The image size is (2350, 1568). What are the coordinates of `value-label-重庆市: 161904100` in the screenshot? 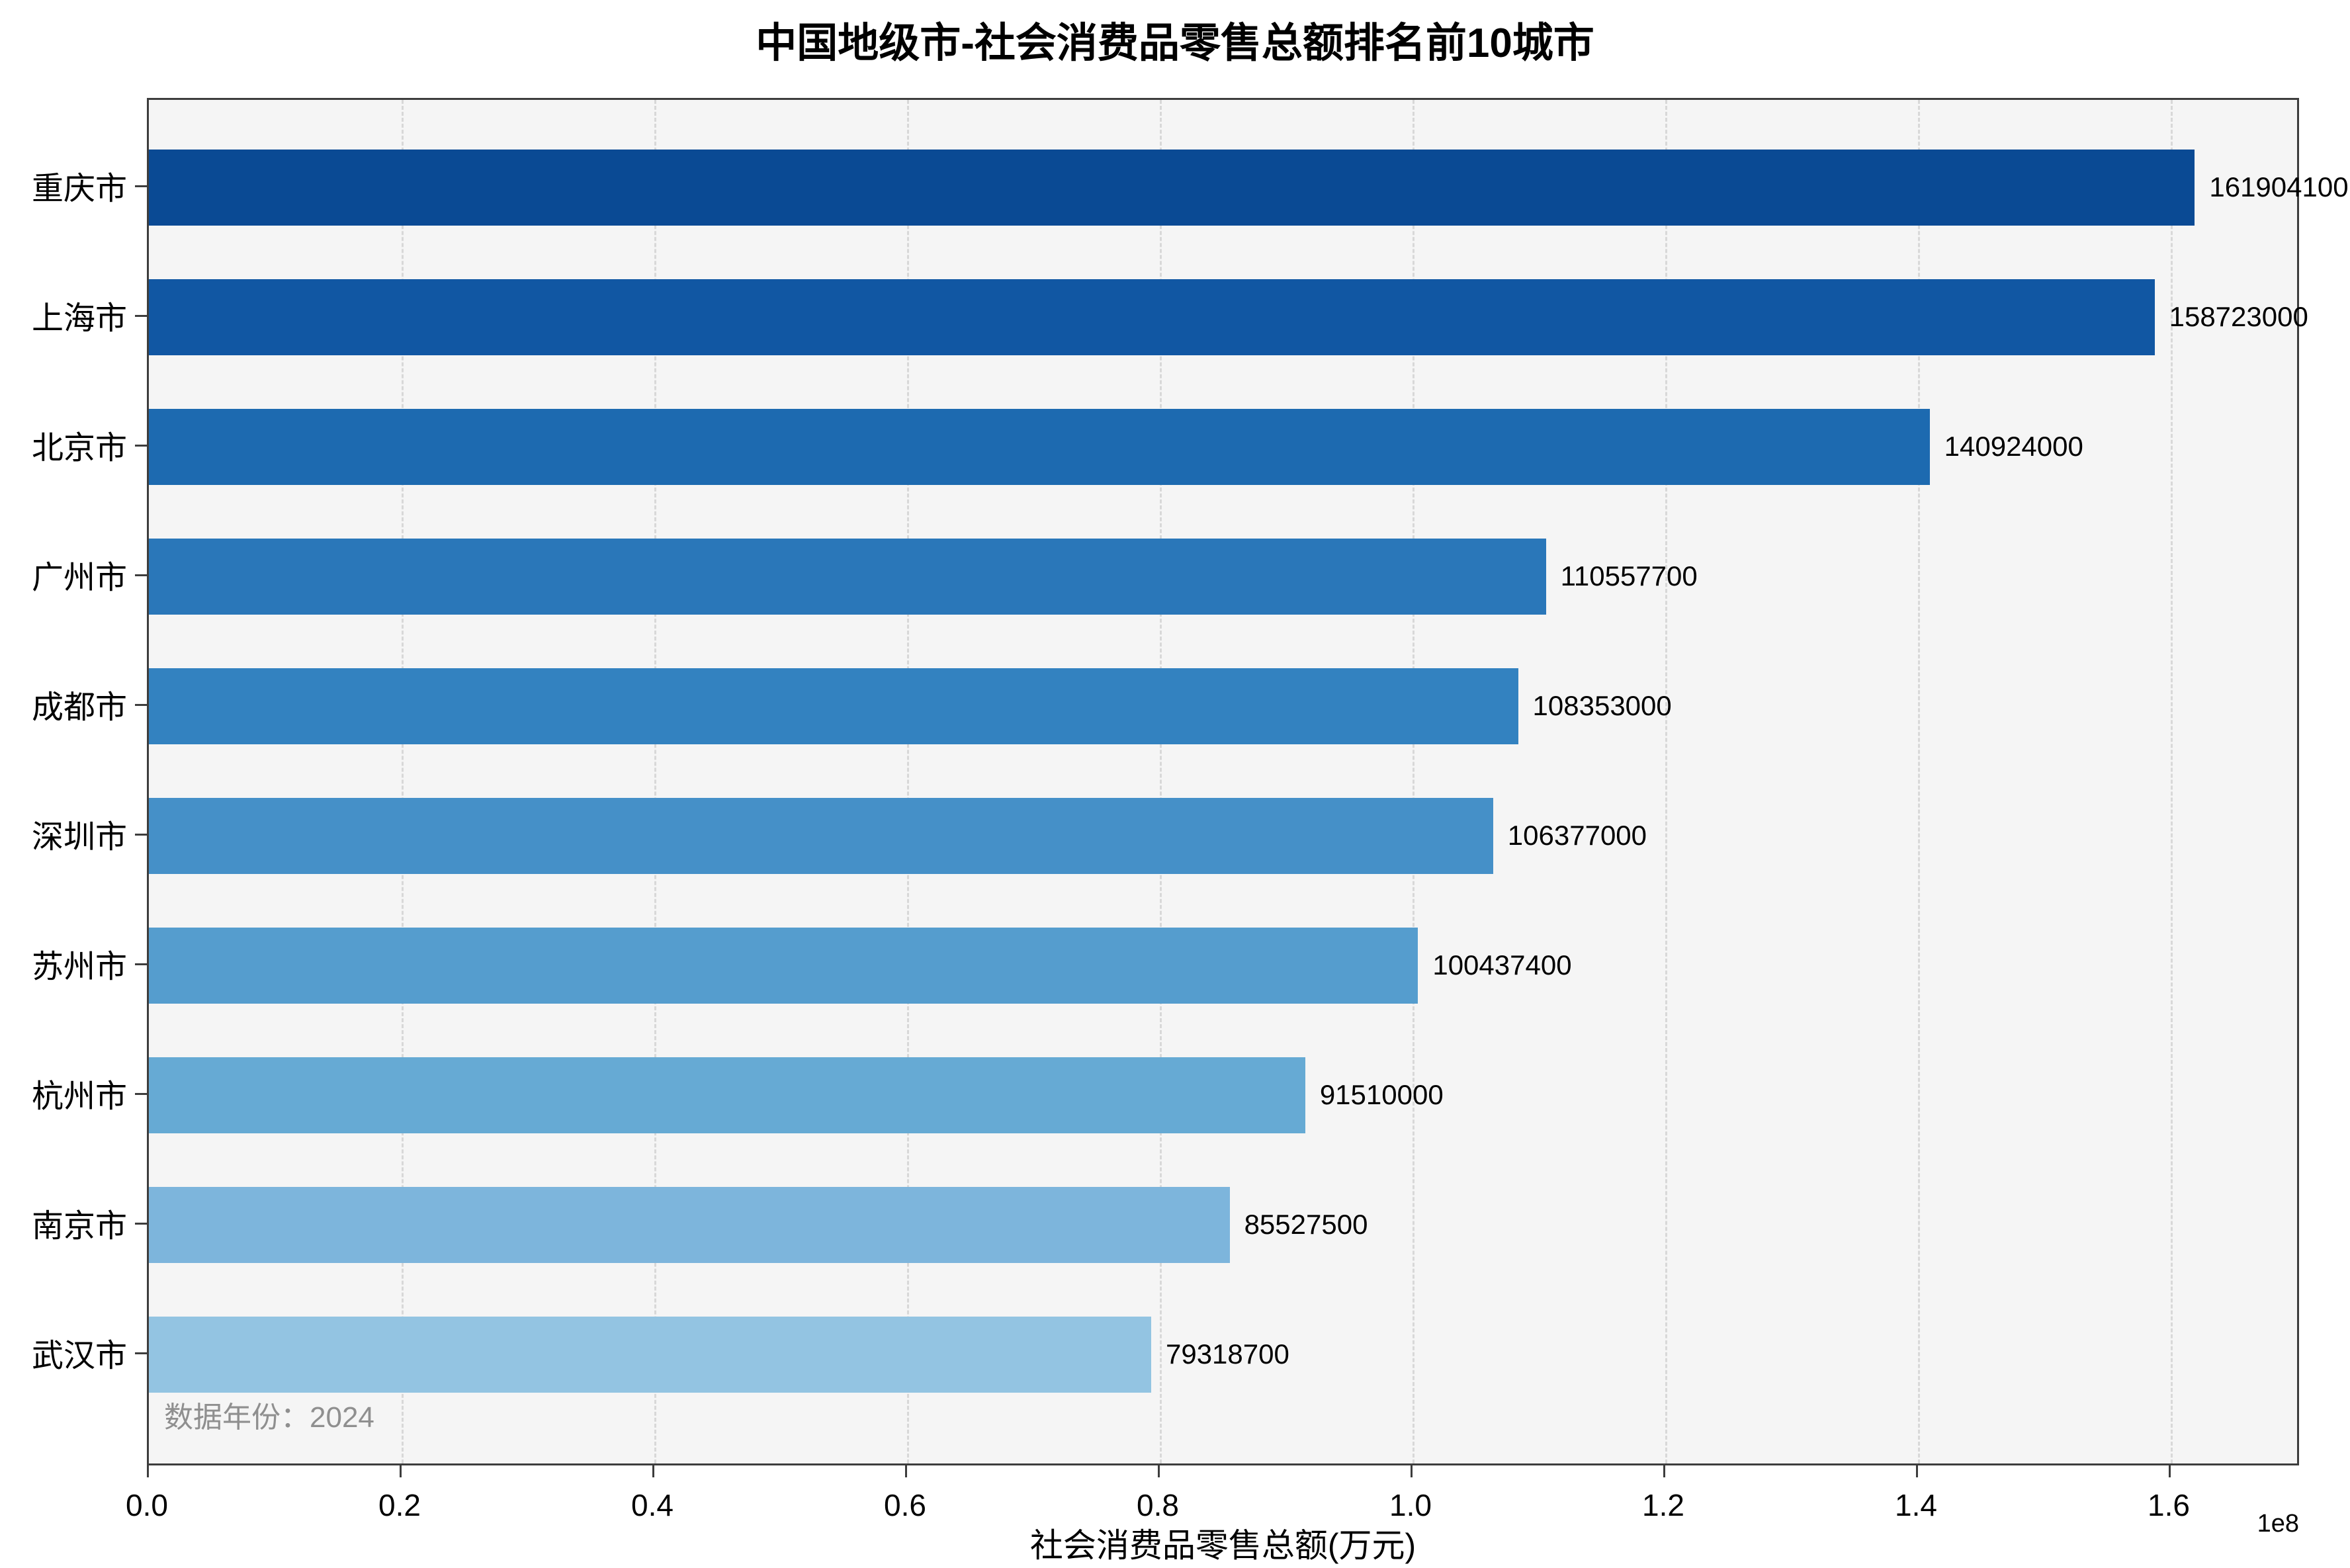 It's located at (2279, 187).